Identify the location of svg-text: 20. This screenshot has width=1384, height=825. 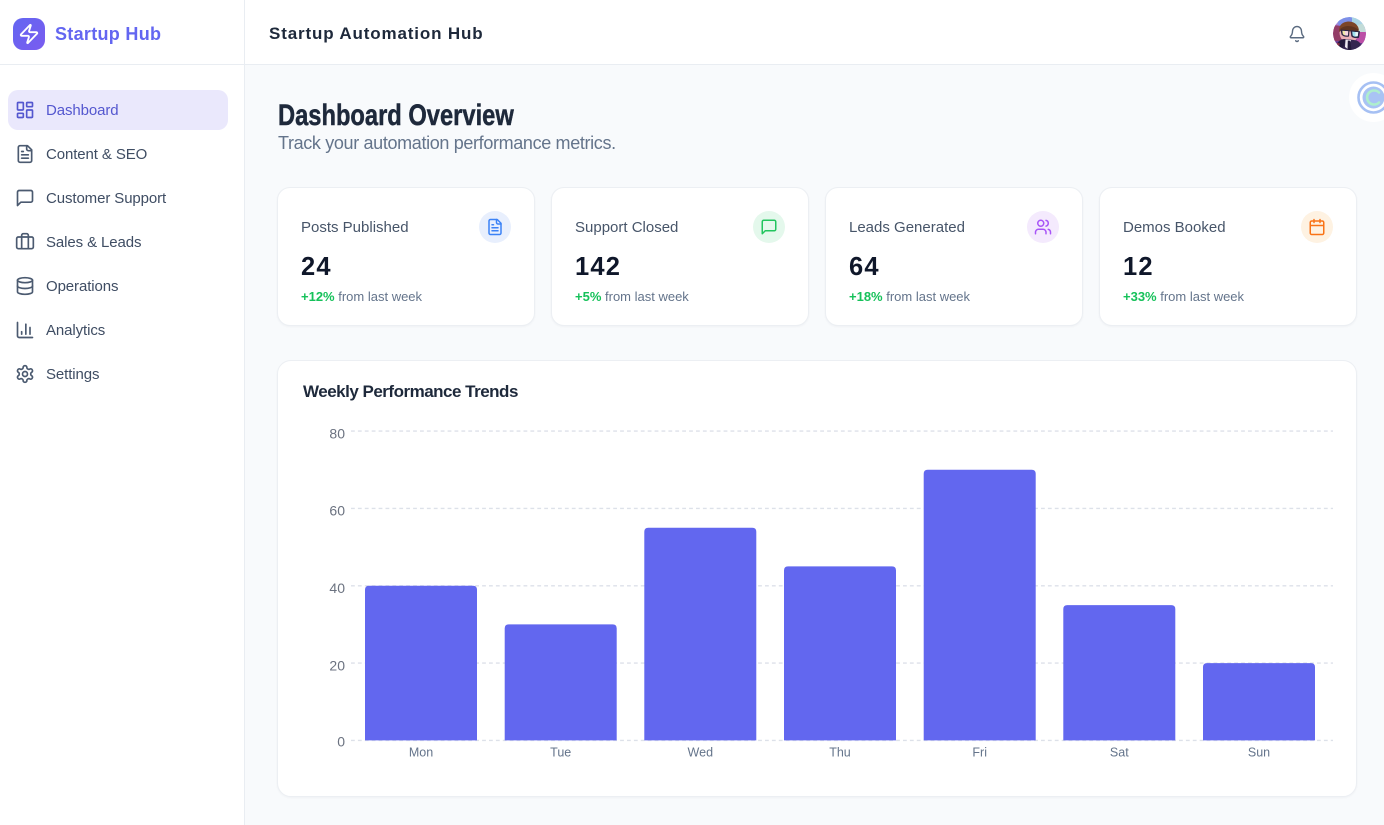
(337, 665).